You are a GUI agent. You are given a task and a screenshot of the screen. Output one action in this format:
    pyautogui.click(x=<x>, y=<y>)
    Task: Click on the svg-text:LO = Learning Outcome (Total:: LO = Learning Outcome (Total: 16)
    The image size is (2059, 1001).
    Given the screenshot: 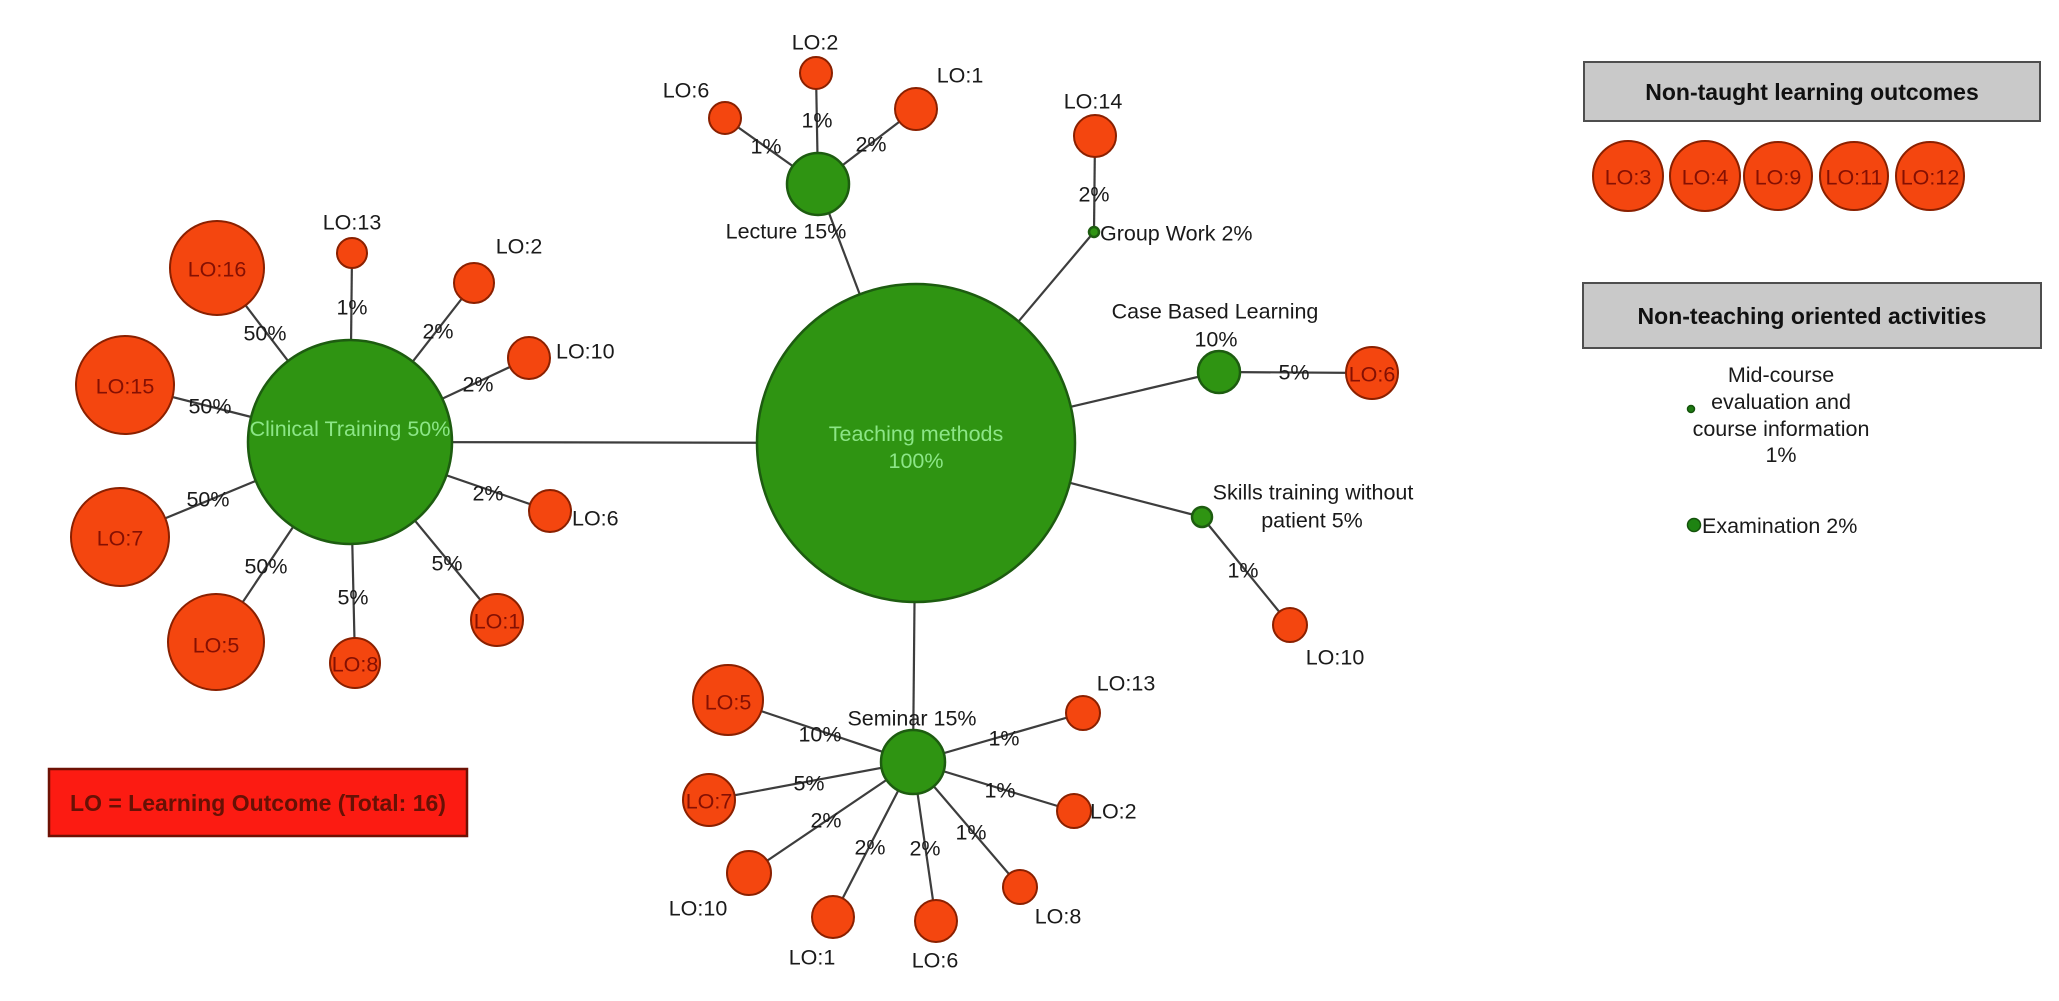 What is the action you would take?
    pyautogui.click(x=258, y=803)
    